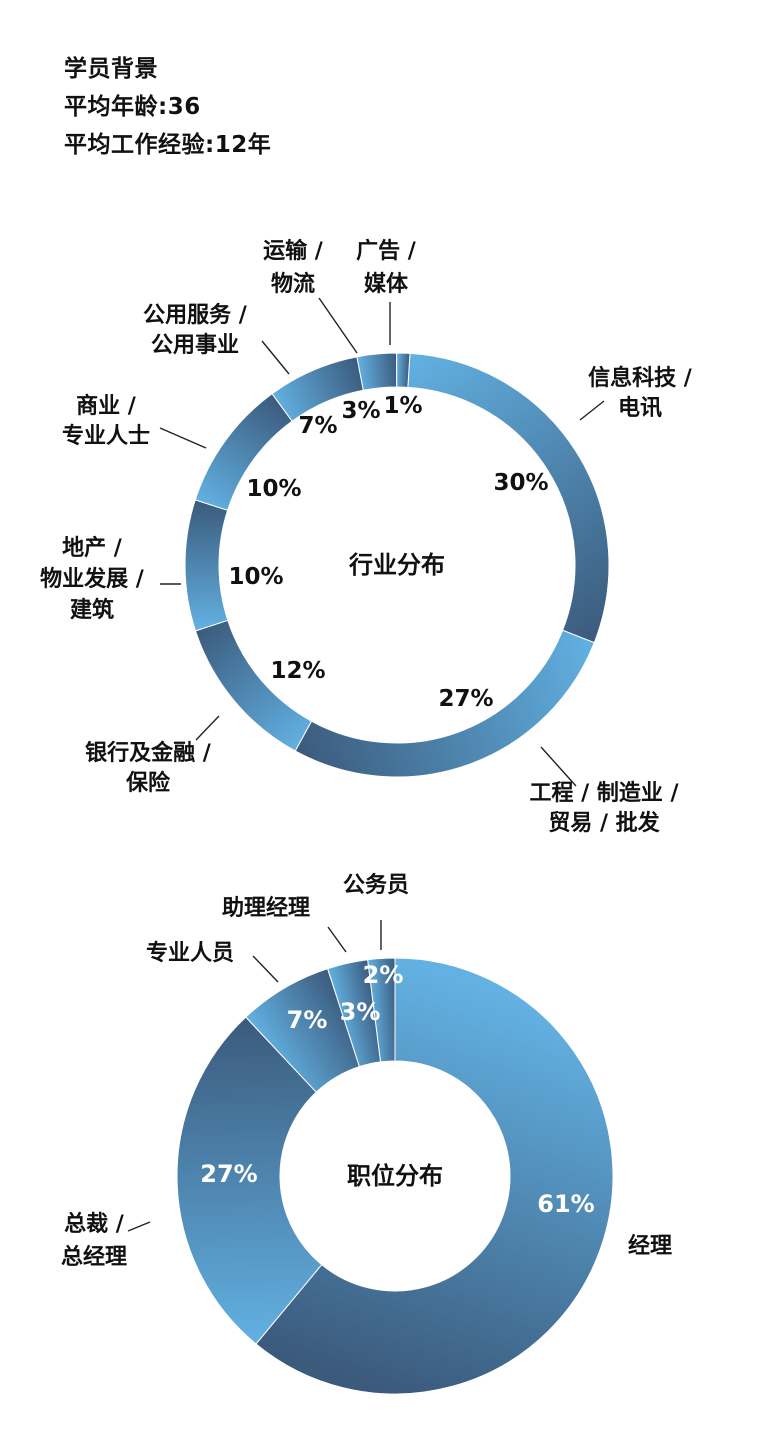 The image size is (776, 1446). Describe the element at coordinates (386, 267) in the screenshot. I see `category-label-广告-媒体: 广告 /媒体` at that location.